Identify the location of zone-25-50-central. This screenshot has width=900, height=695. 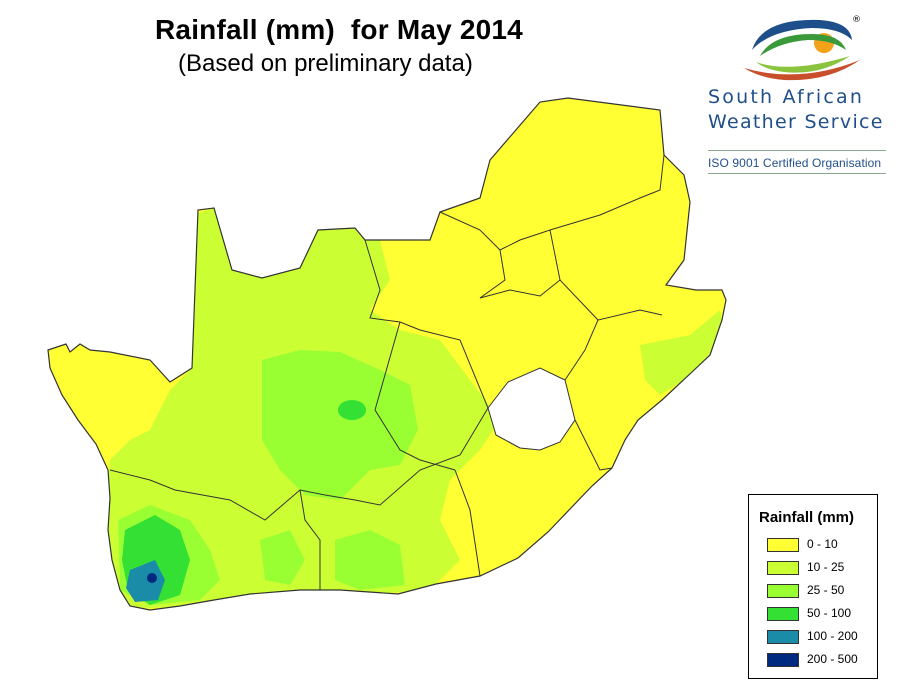
(340, 425).